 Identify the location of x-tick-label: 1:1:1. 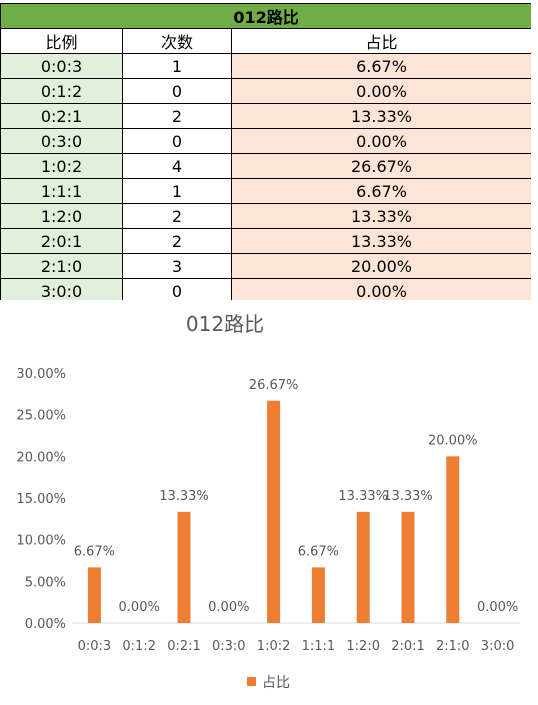
(319, 646).